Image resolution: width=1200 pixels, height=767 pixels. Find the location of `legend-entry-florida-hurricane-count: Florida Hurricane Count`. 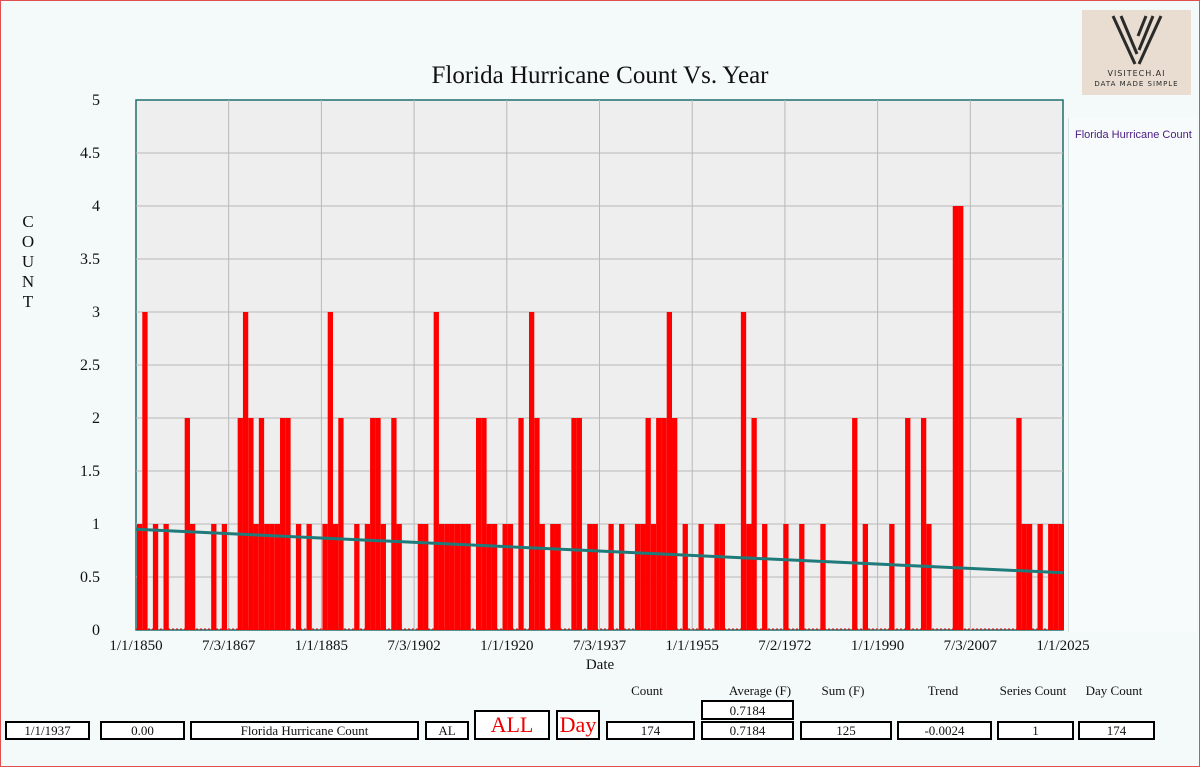

legend-entry-florida-hurricane-count: Florida Hurricane Count is located at coordinates (1133, 135).